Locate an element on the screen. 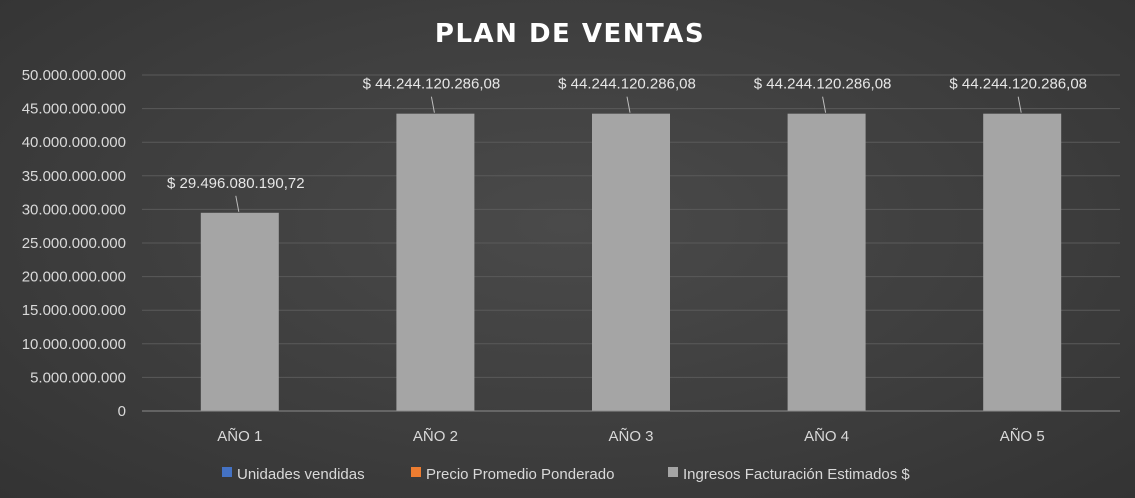 The image size is (1135, 498). y-tick-label: 15.000.000.000 is located at coordinates (74, 310).